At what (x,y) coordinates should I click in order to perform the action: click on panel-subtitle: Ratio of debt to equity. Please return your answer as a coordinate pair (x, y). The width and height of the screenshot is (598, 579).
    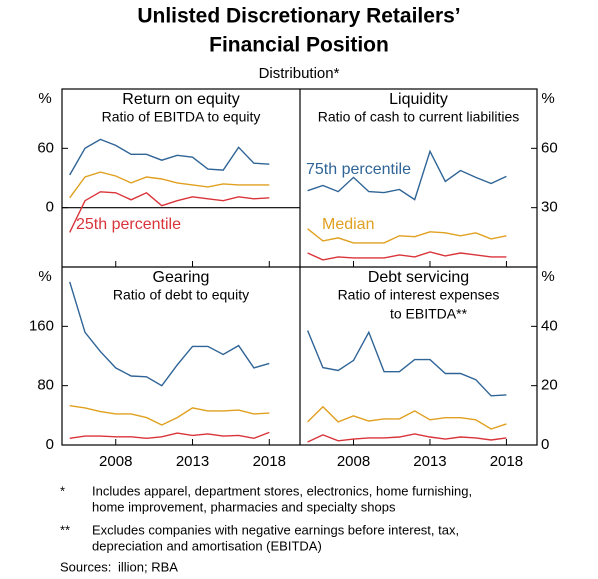
    Looking at the image, I should click on (181, 295).